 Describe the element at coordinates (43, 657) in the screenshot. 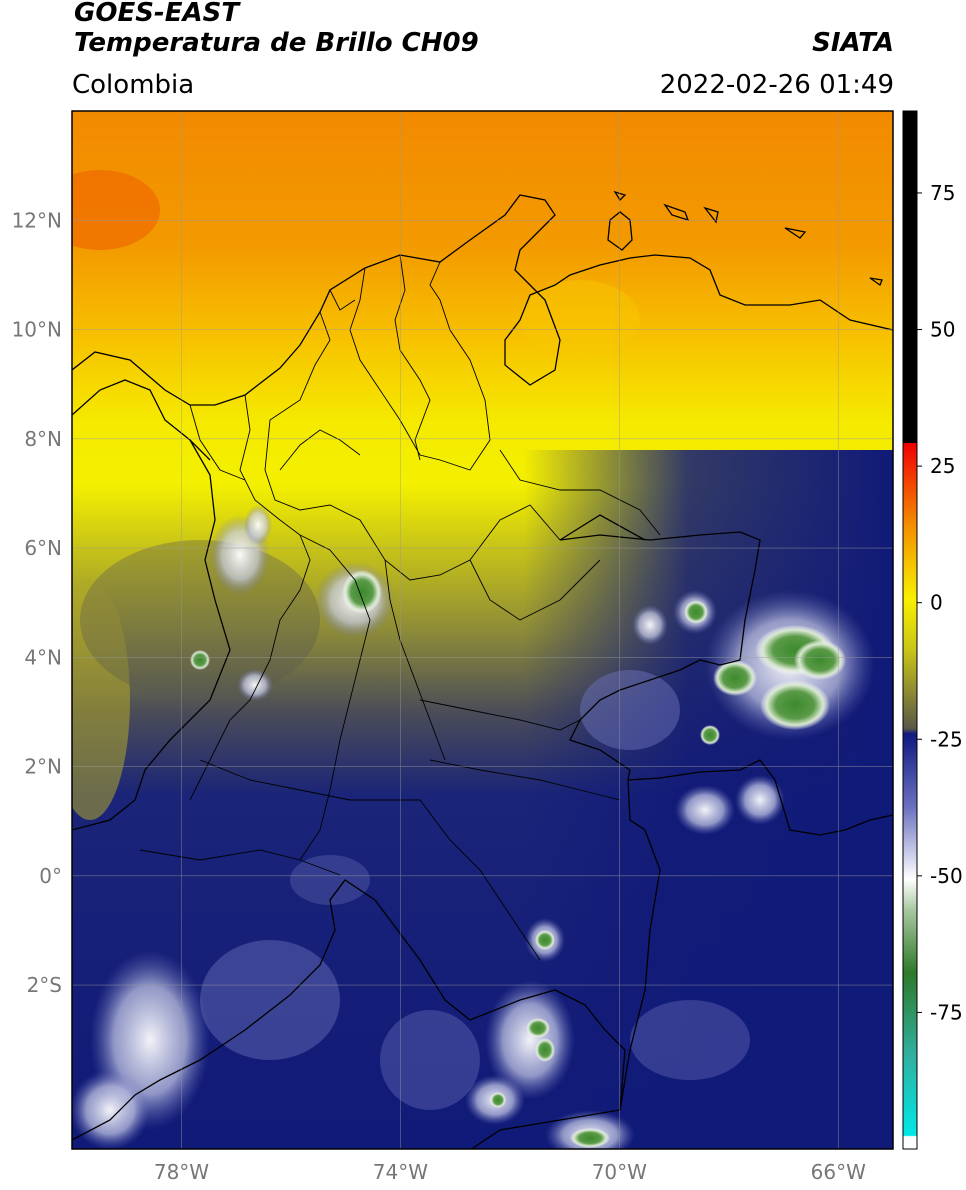

I see `lat-tick-label: 4°N` at that location.